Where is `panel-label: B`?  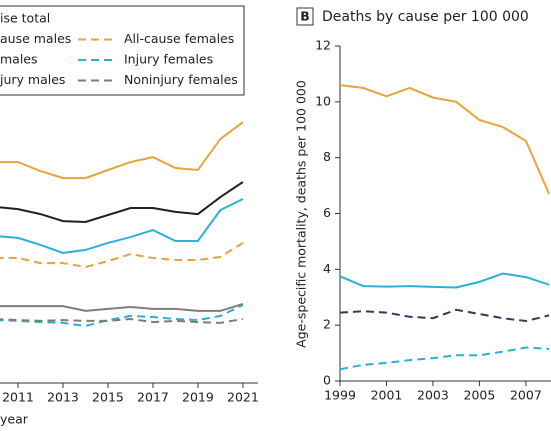
panel-label: B is located at coordinates (305, 16).